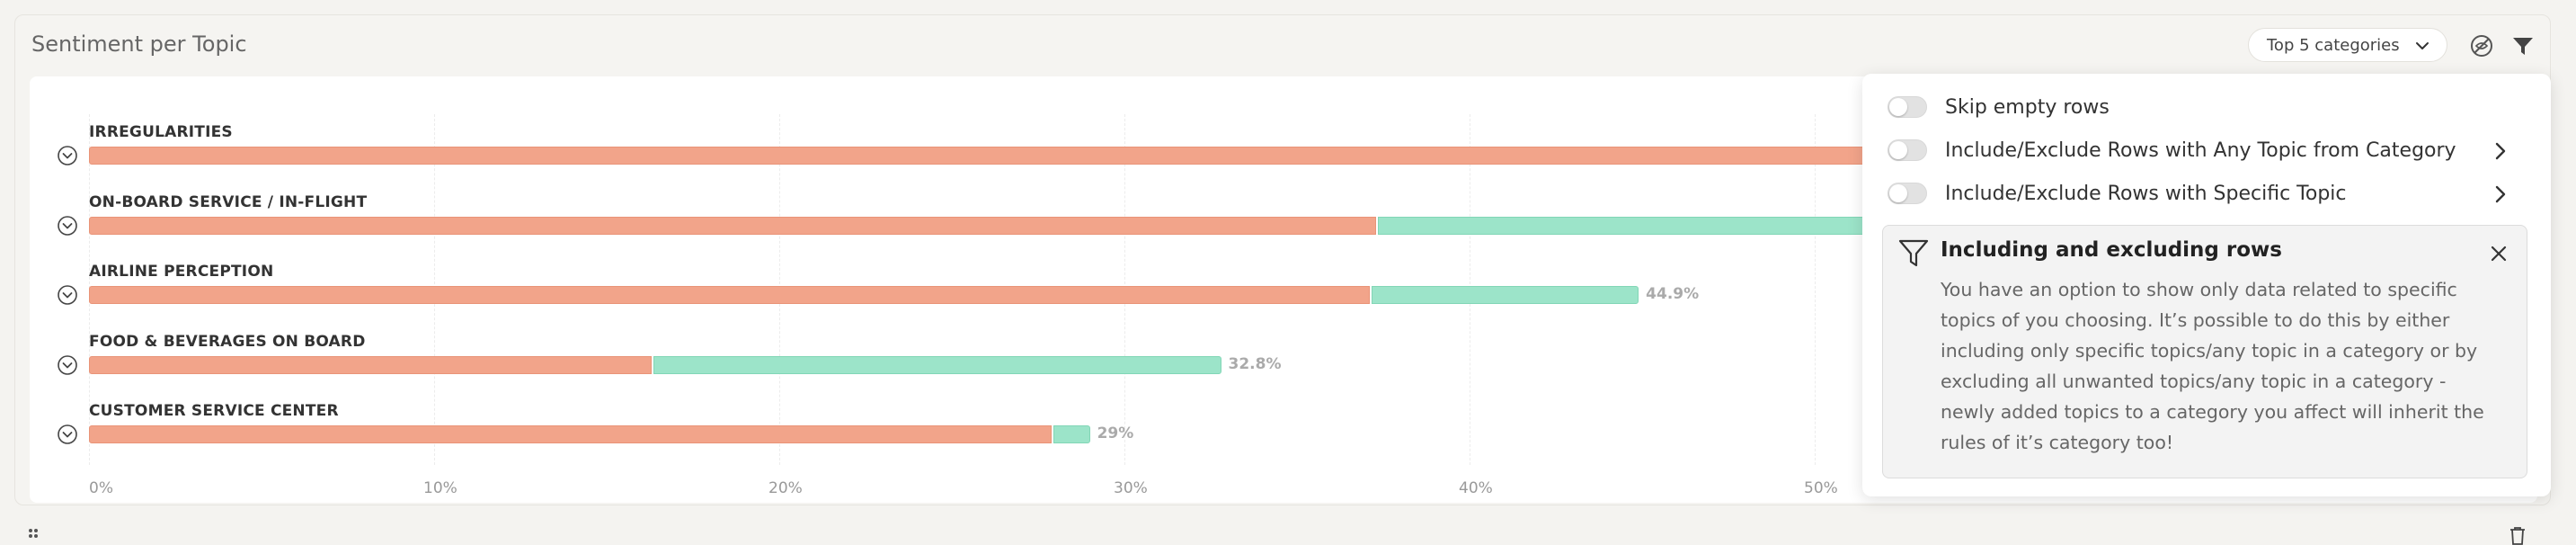 Image resolution: width=2576 pixels, height=545 pixels. What do you see at coordinates (2111, 250) in the screenshot?
I see `info-title: Including and excluding rows` at bounding box center [2111, 250].